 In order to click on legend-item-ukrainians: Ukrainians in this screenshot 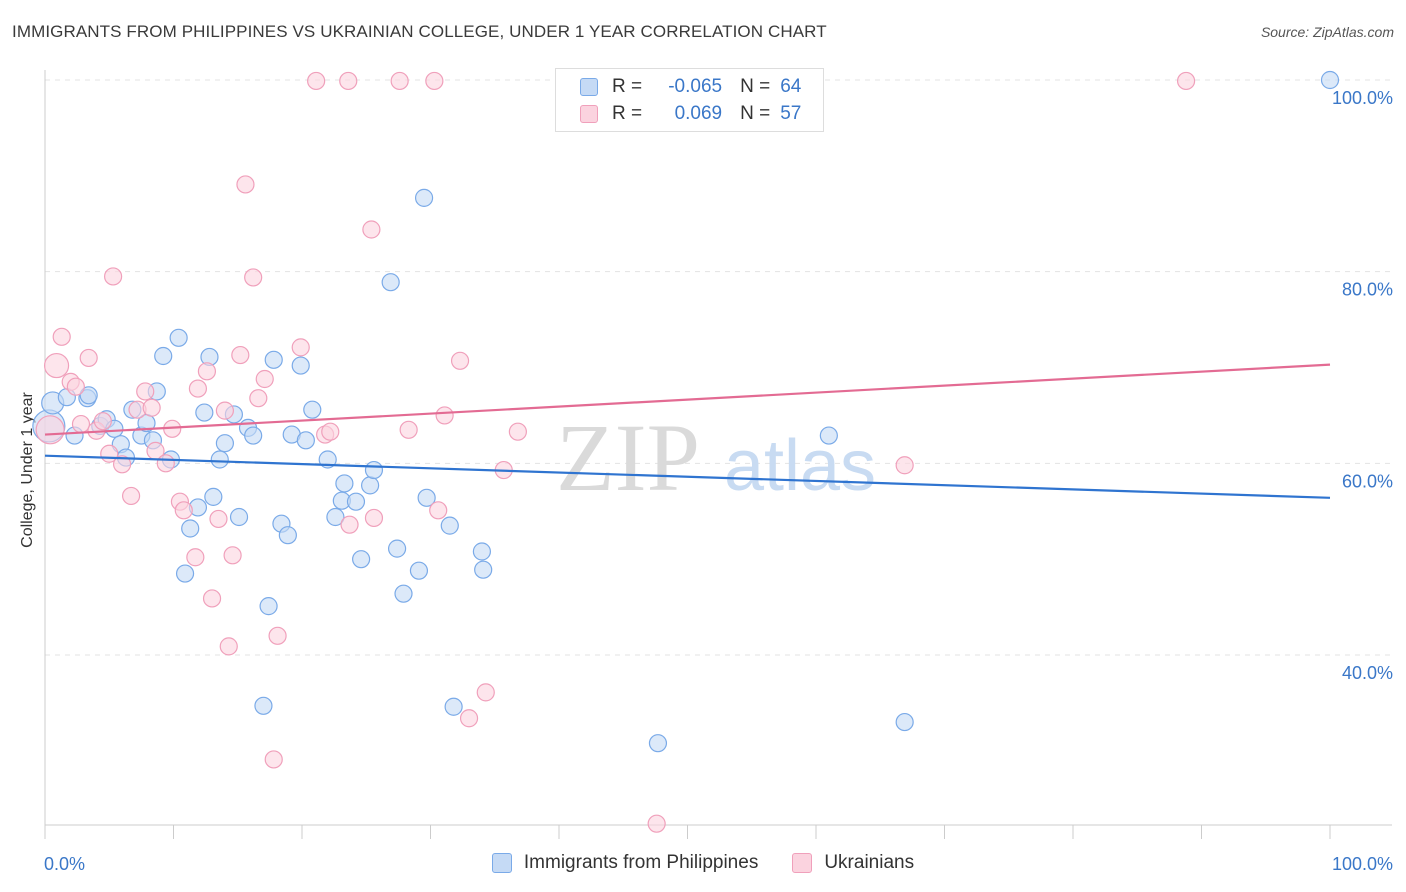, I will do `click(853, 863)`.